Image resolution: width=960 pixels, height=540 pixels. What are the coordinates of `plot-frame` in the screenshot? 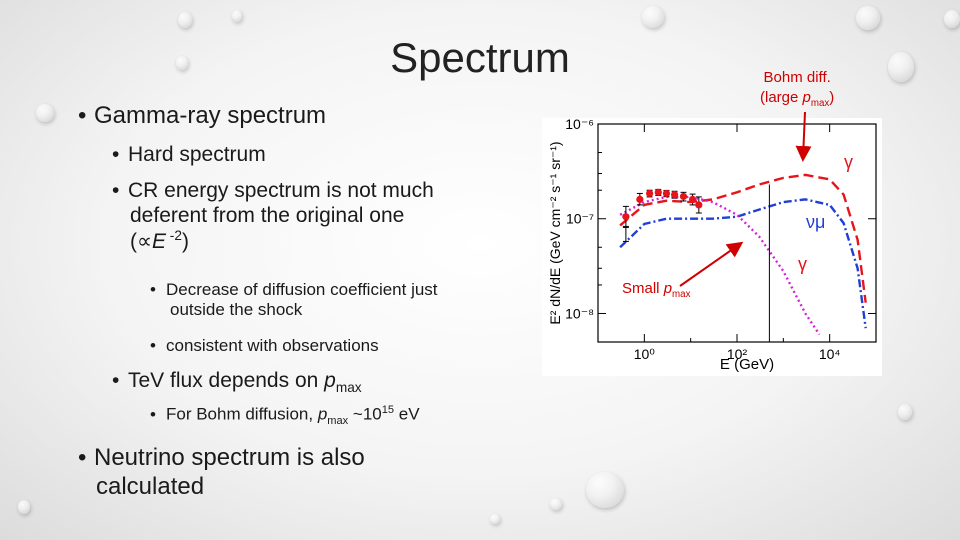 It's located at (737, 233).